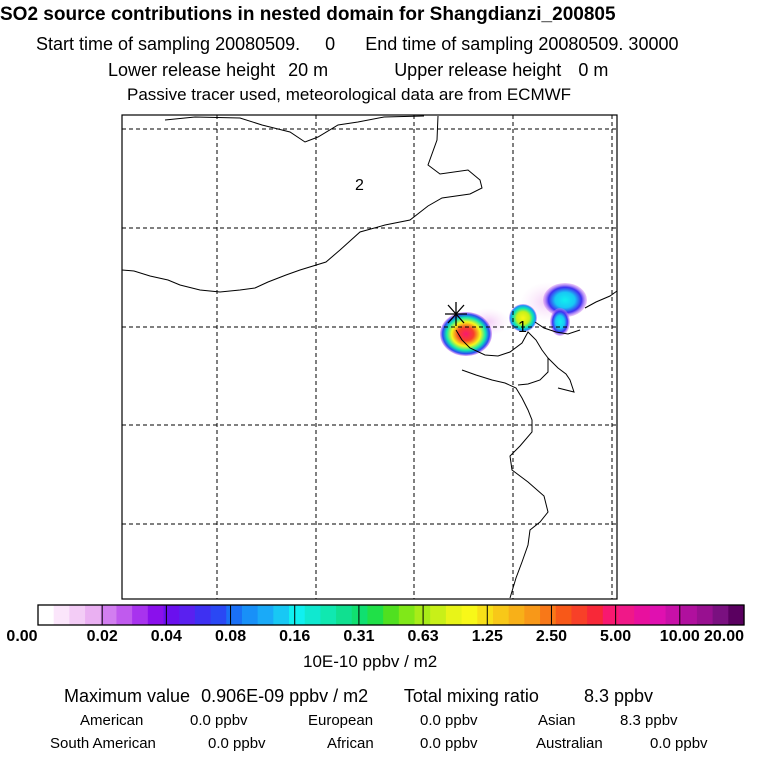 This screenshot has height=768, width=768. Describe the element at coordinates (308, 70) in the screenshot. I see `lower-release-value: 20 m` at that location.